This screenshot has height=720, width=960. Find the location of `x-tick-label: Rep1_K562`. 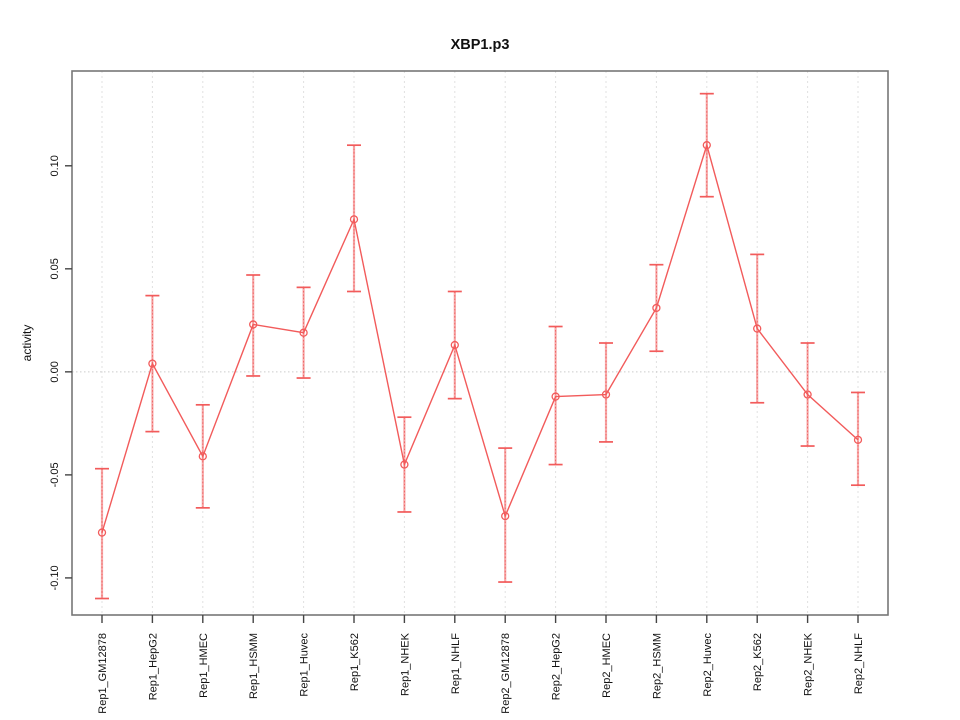

x-tick-label: Rep1_K562 is located at coordinates (355, 662).